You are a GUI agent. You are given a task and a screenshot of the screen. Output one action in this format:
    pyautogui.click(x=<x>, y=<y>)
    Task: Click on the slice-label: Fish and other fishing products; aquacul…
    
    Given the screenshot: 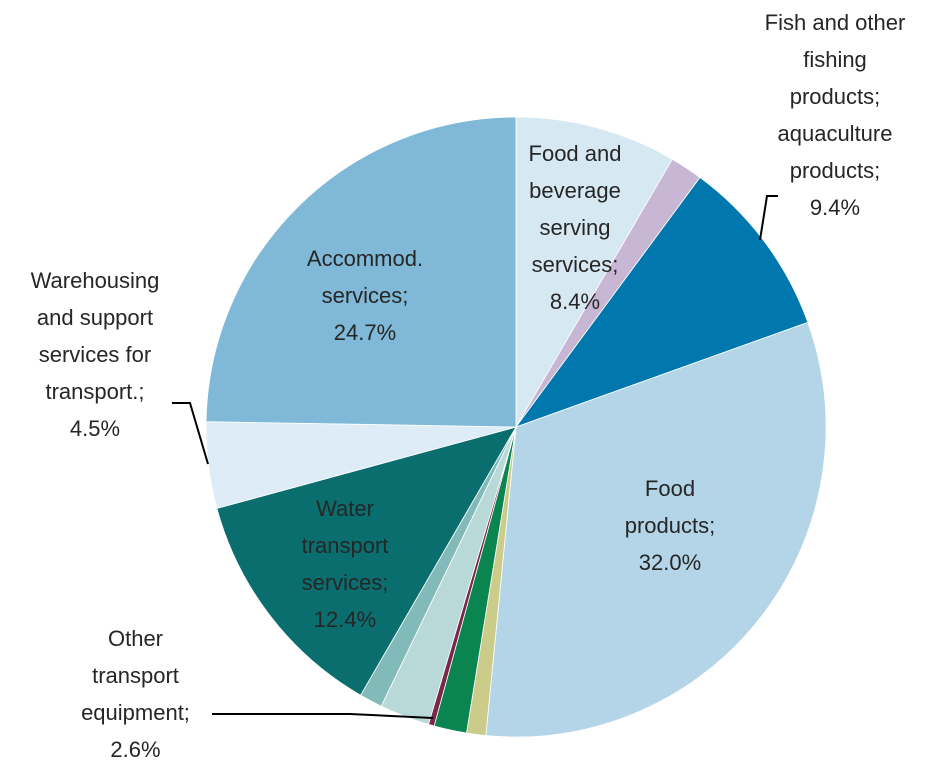 What is the action you would take?
    pyautogui.click(x=835, y=115)
    